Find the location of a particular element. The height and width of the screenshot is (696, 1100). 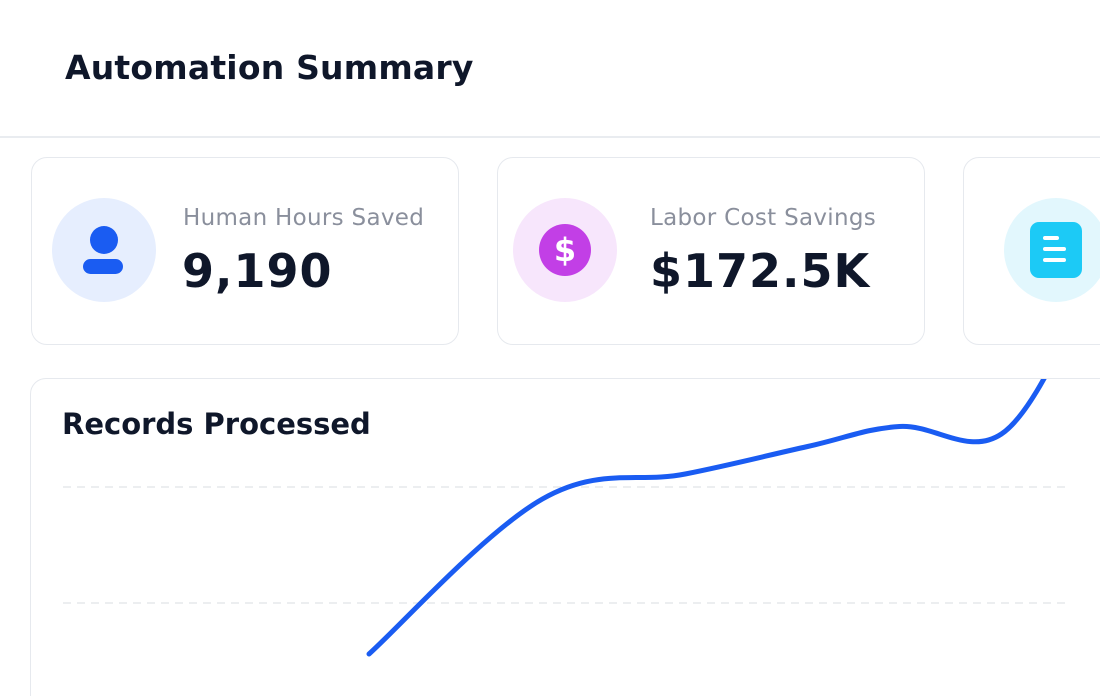

dollar-icon: $ is located at coordinates (565, 250).